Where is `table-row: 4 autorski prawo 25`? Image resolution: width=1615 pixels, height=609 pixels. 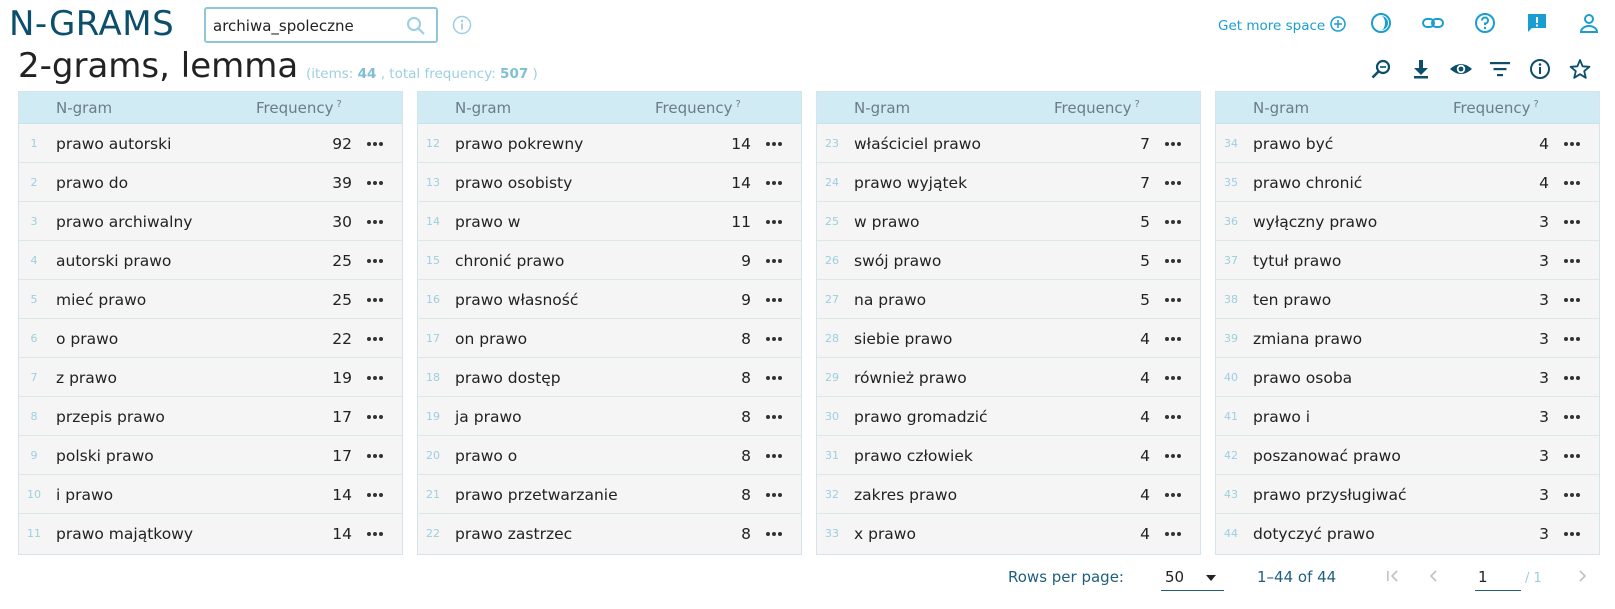
table-row: 4 autorski prawo 25 is located at coordinates (210, 260).